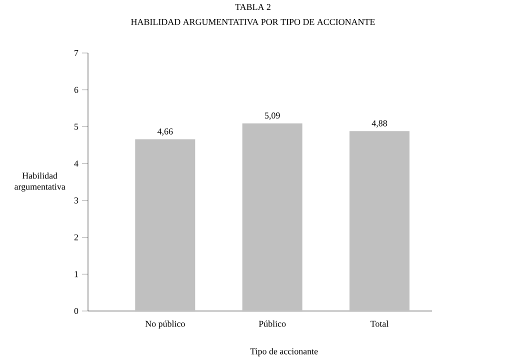 This screenshot has height=364, width=507. What do you see at coordinates (253, 22) in the screenshot?
I see `chart-subtitle: HABILIDAD ARGUMENTATIVA POR TIPO DE ACCIONANTE` at bounding box center [253, 22].